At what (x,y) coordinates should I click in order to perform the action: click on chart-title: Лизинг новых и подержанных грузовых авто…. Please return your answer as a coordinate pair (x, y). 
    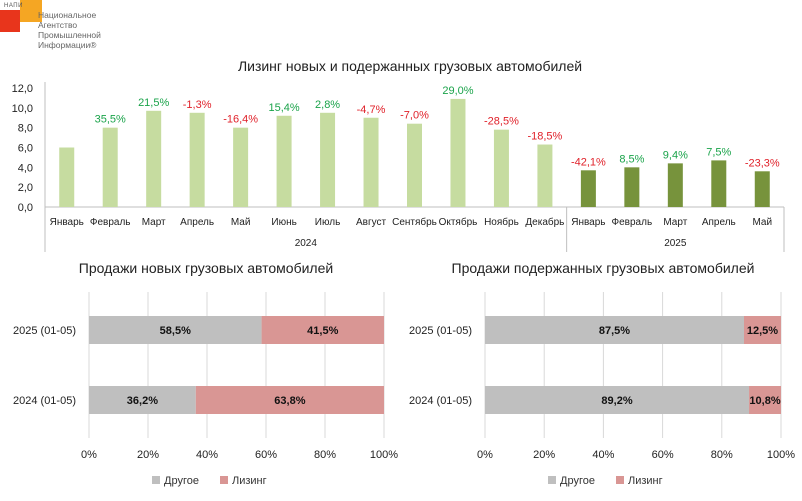
    Looking at the image, I should click on (410, 66).